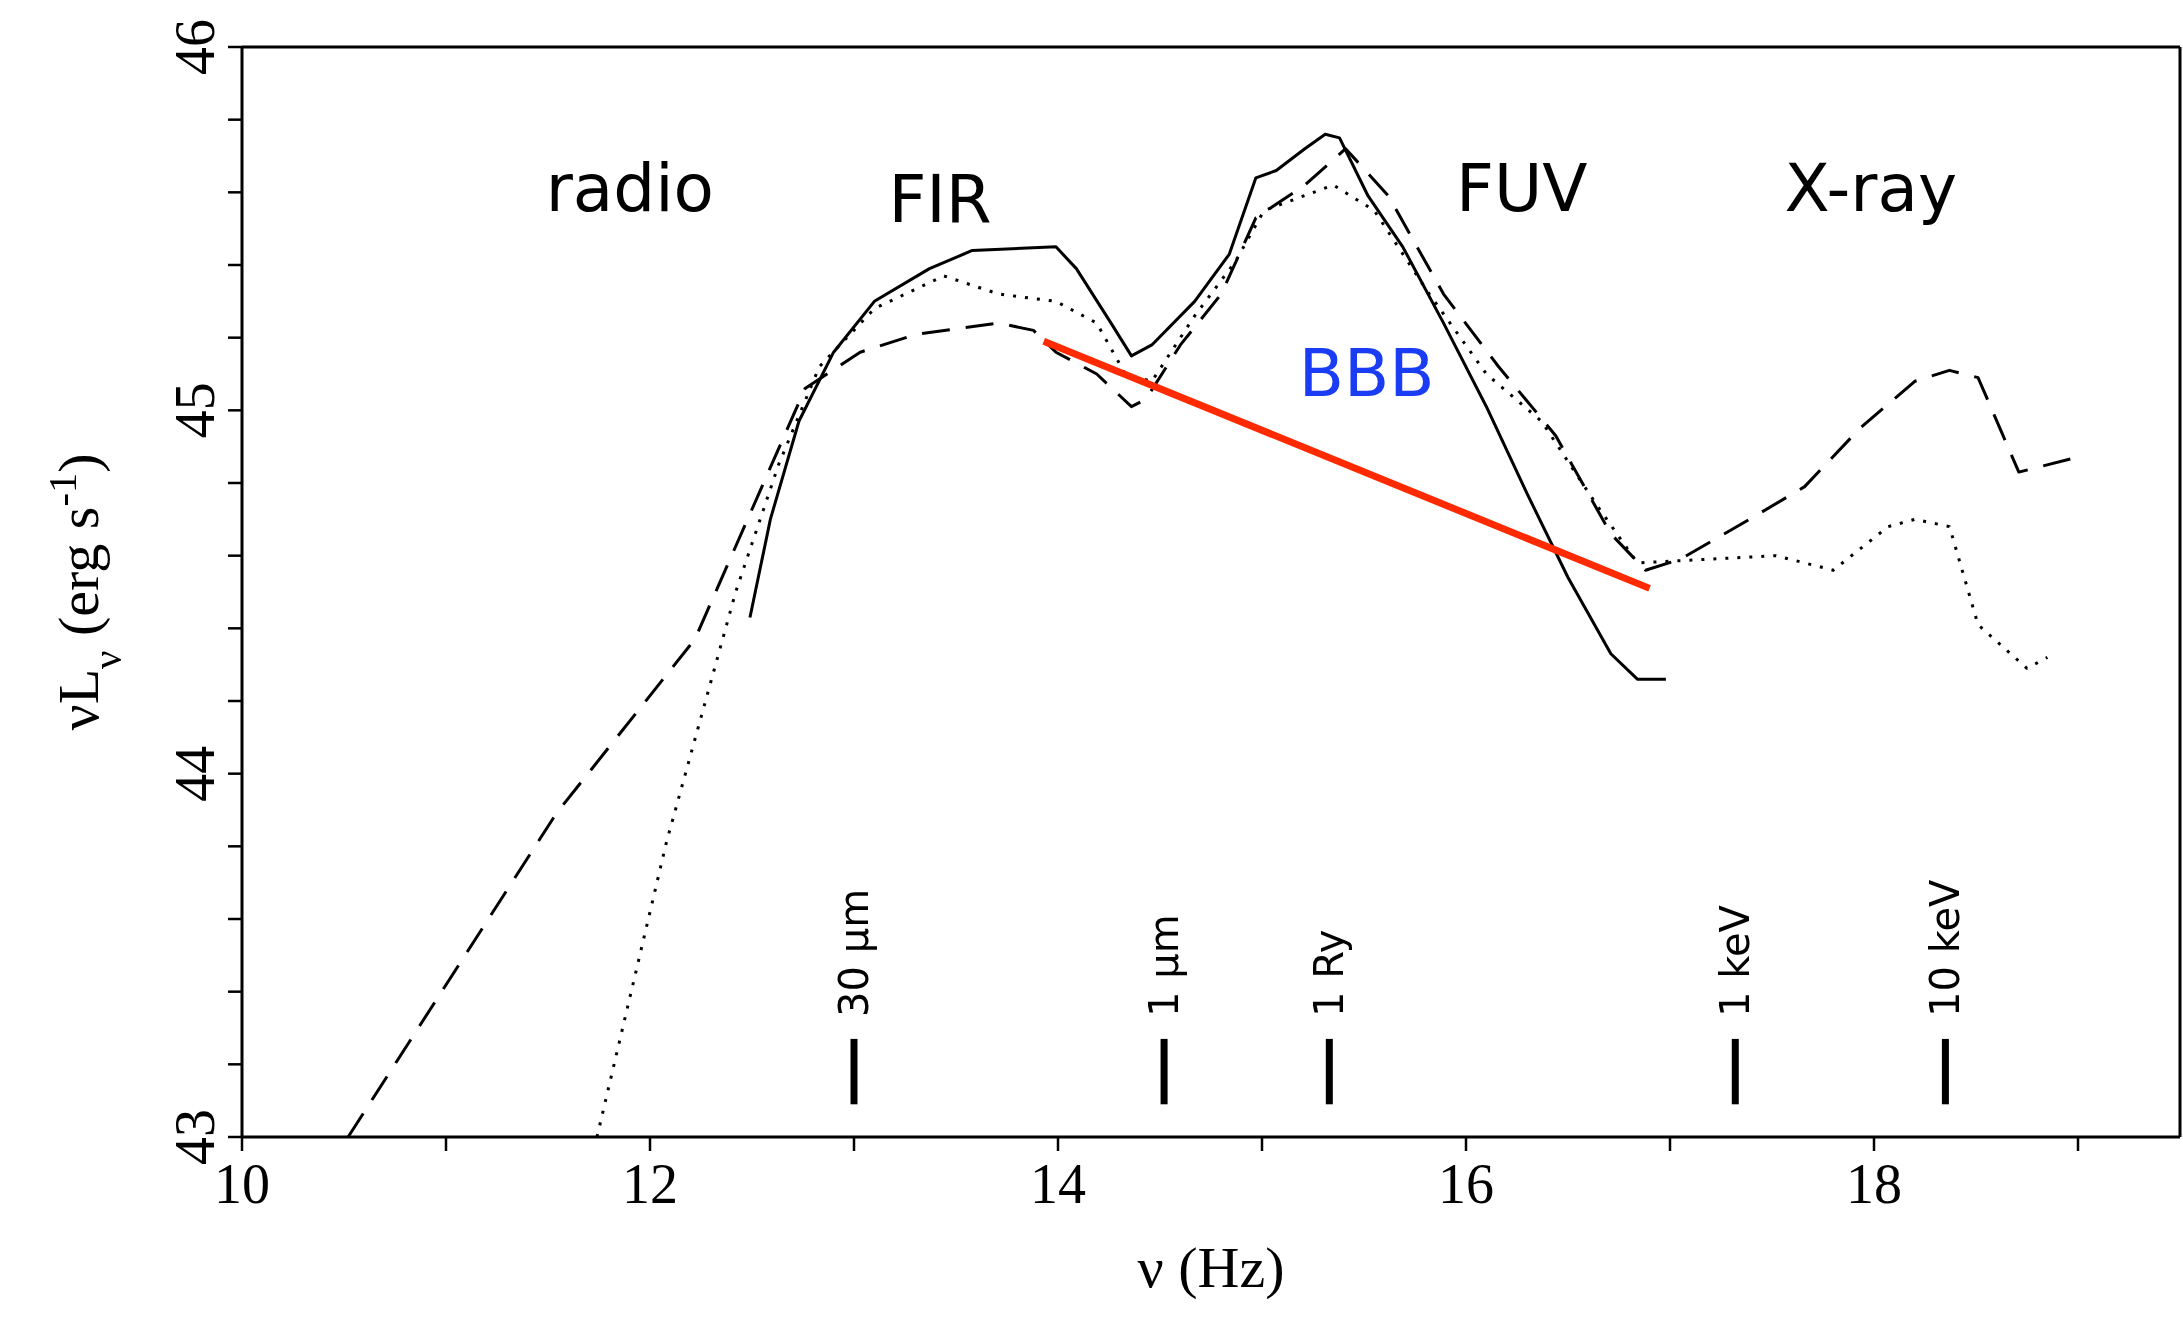 This screenshot has height=1335, width=2183. What do you see at coordinates (195, 410) in the screenshot?
I see `y-tick-label: 45` at bounding box center [195, 410].